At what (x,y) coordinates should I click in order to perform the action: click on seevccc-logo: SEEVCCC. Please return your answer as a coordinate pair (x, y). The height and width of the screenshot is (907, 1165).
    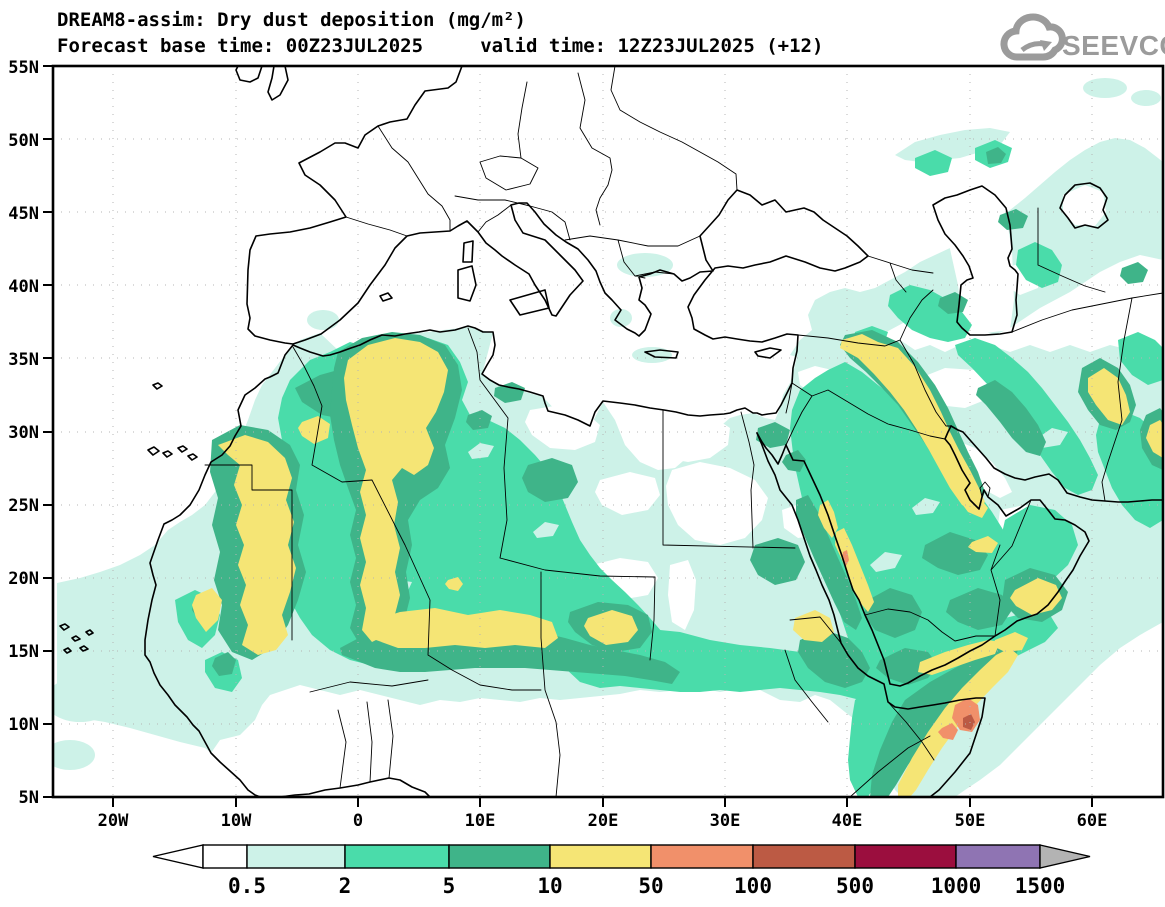
    Looking at the image, I should click on (1082, 37).